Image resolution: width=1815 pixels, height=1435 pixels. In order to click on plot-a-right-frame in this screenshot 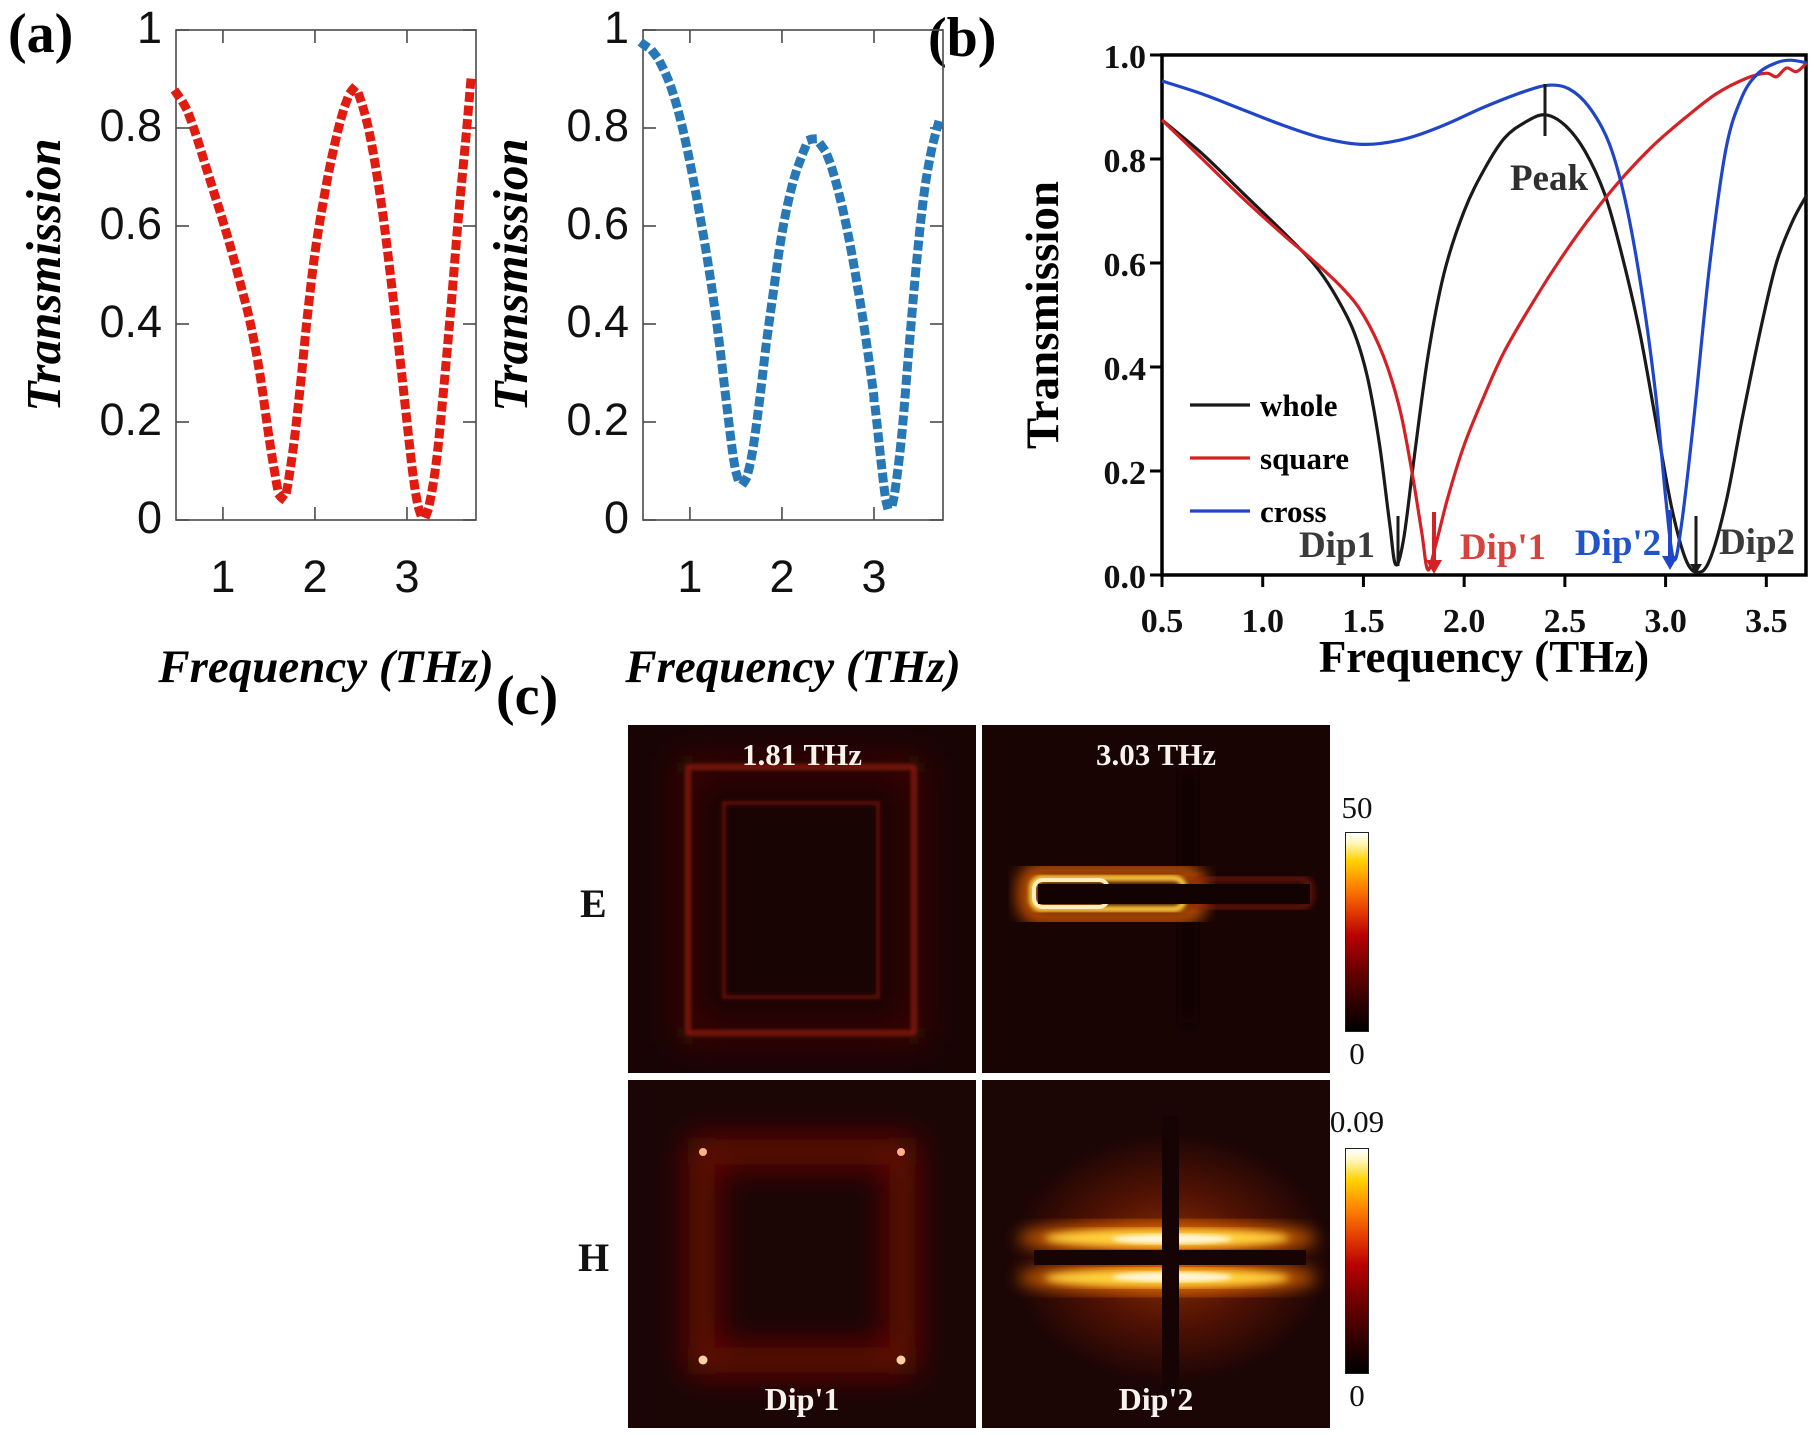, I will do `click(793, 275)`.